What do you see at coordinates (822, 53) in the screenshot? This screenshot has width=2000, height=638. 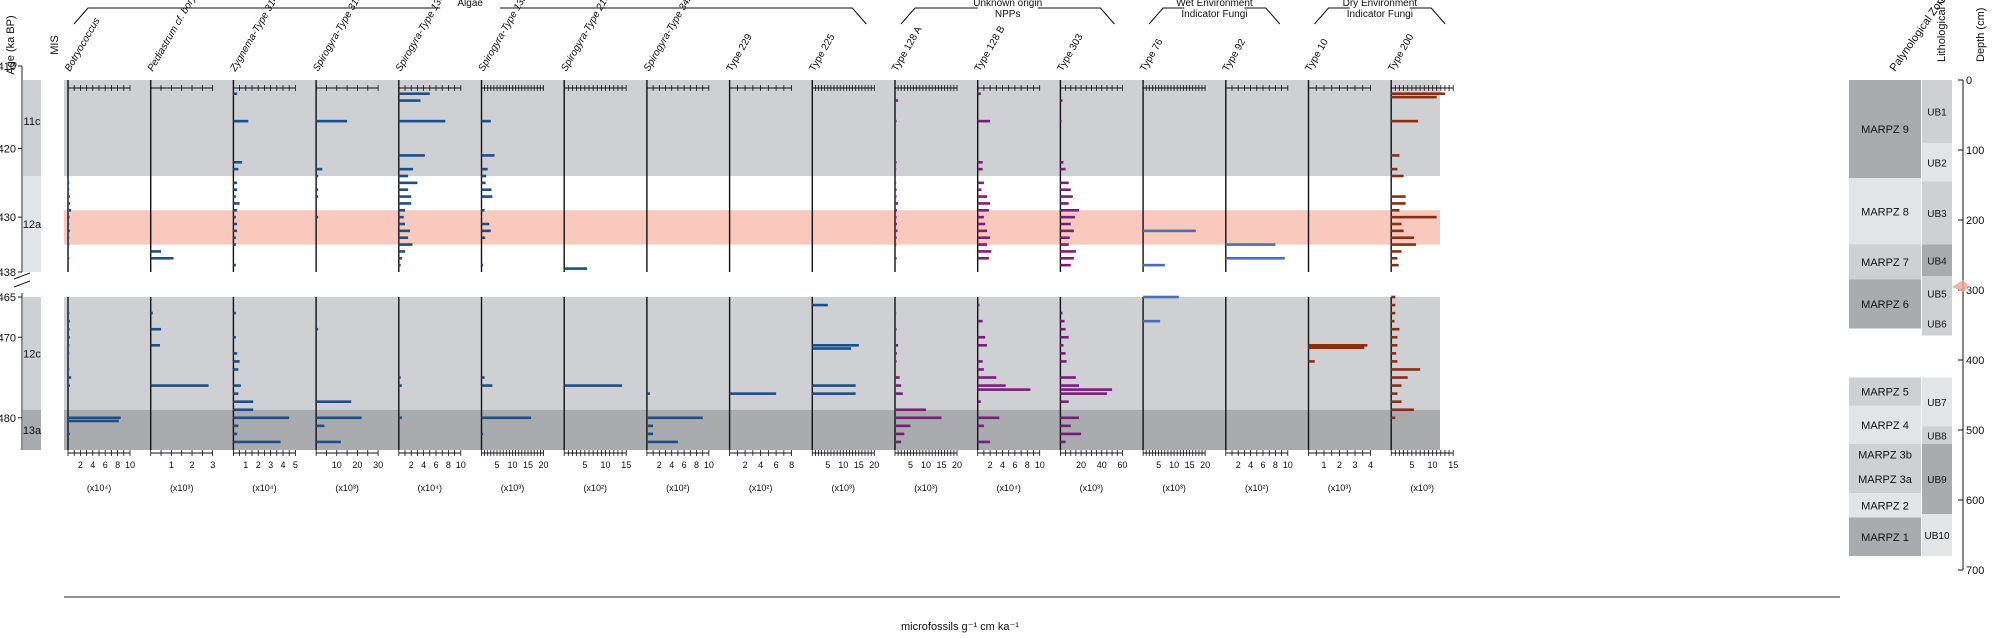 I see `taxon-name: Type 225` at bounding box center [822, 53].